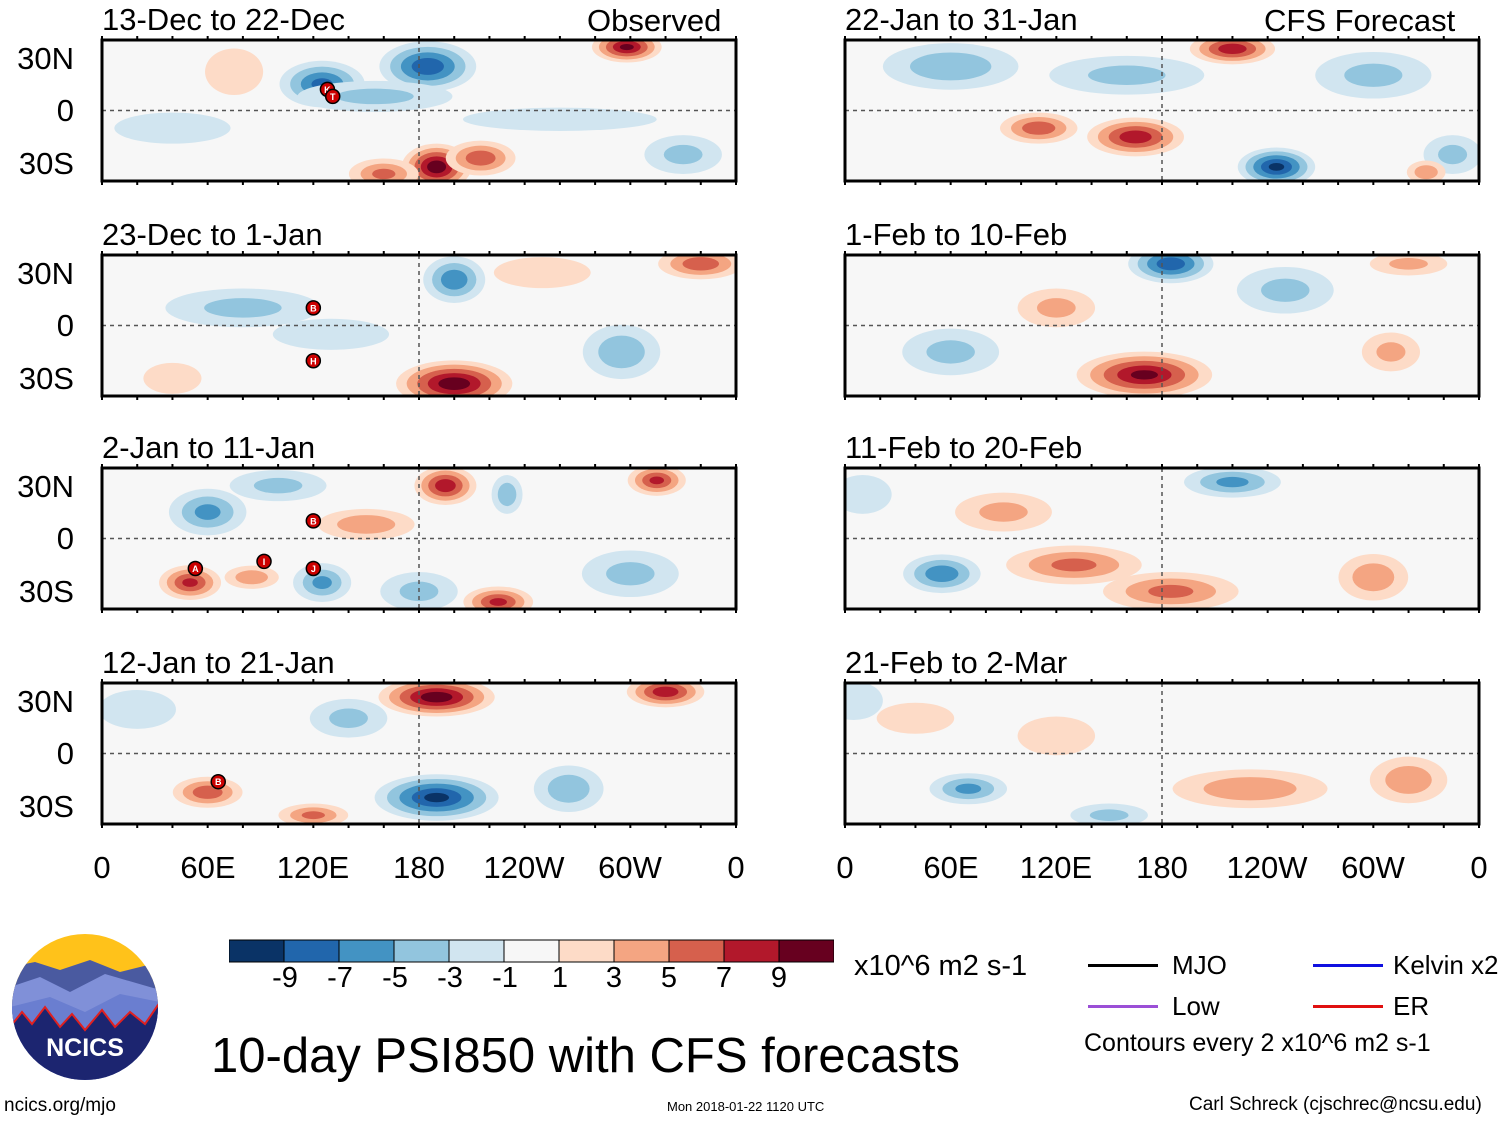  What do you see at coordinates (419, 867) in the screenshot?
I see `x-tick-left-3: 180` at bounding box center [419, 867].